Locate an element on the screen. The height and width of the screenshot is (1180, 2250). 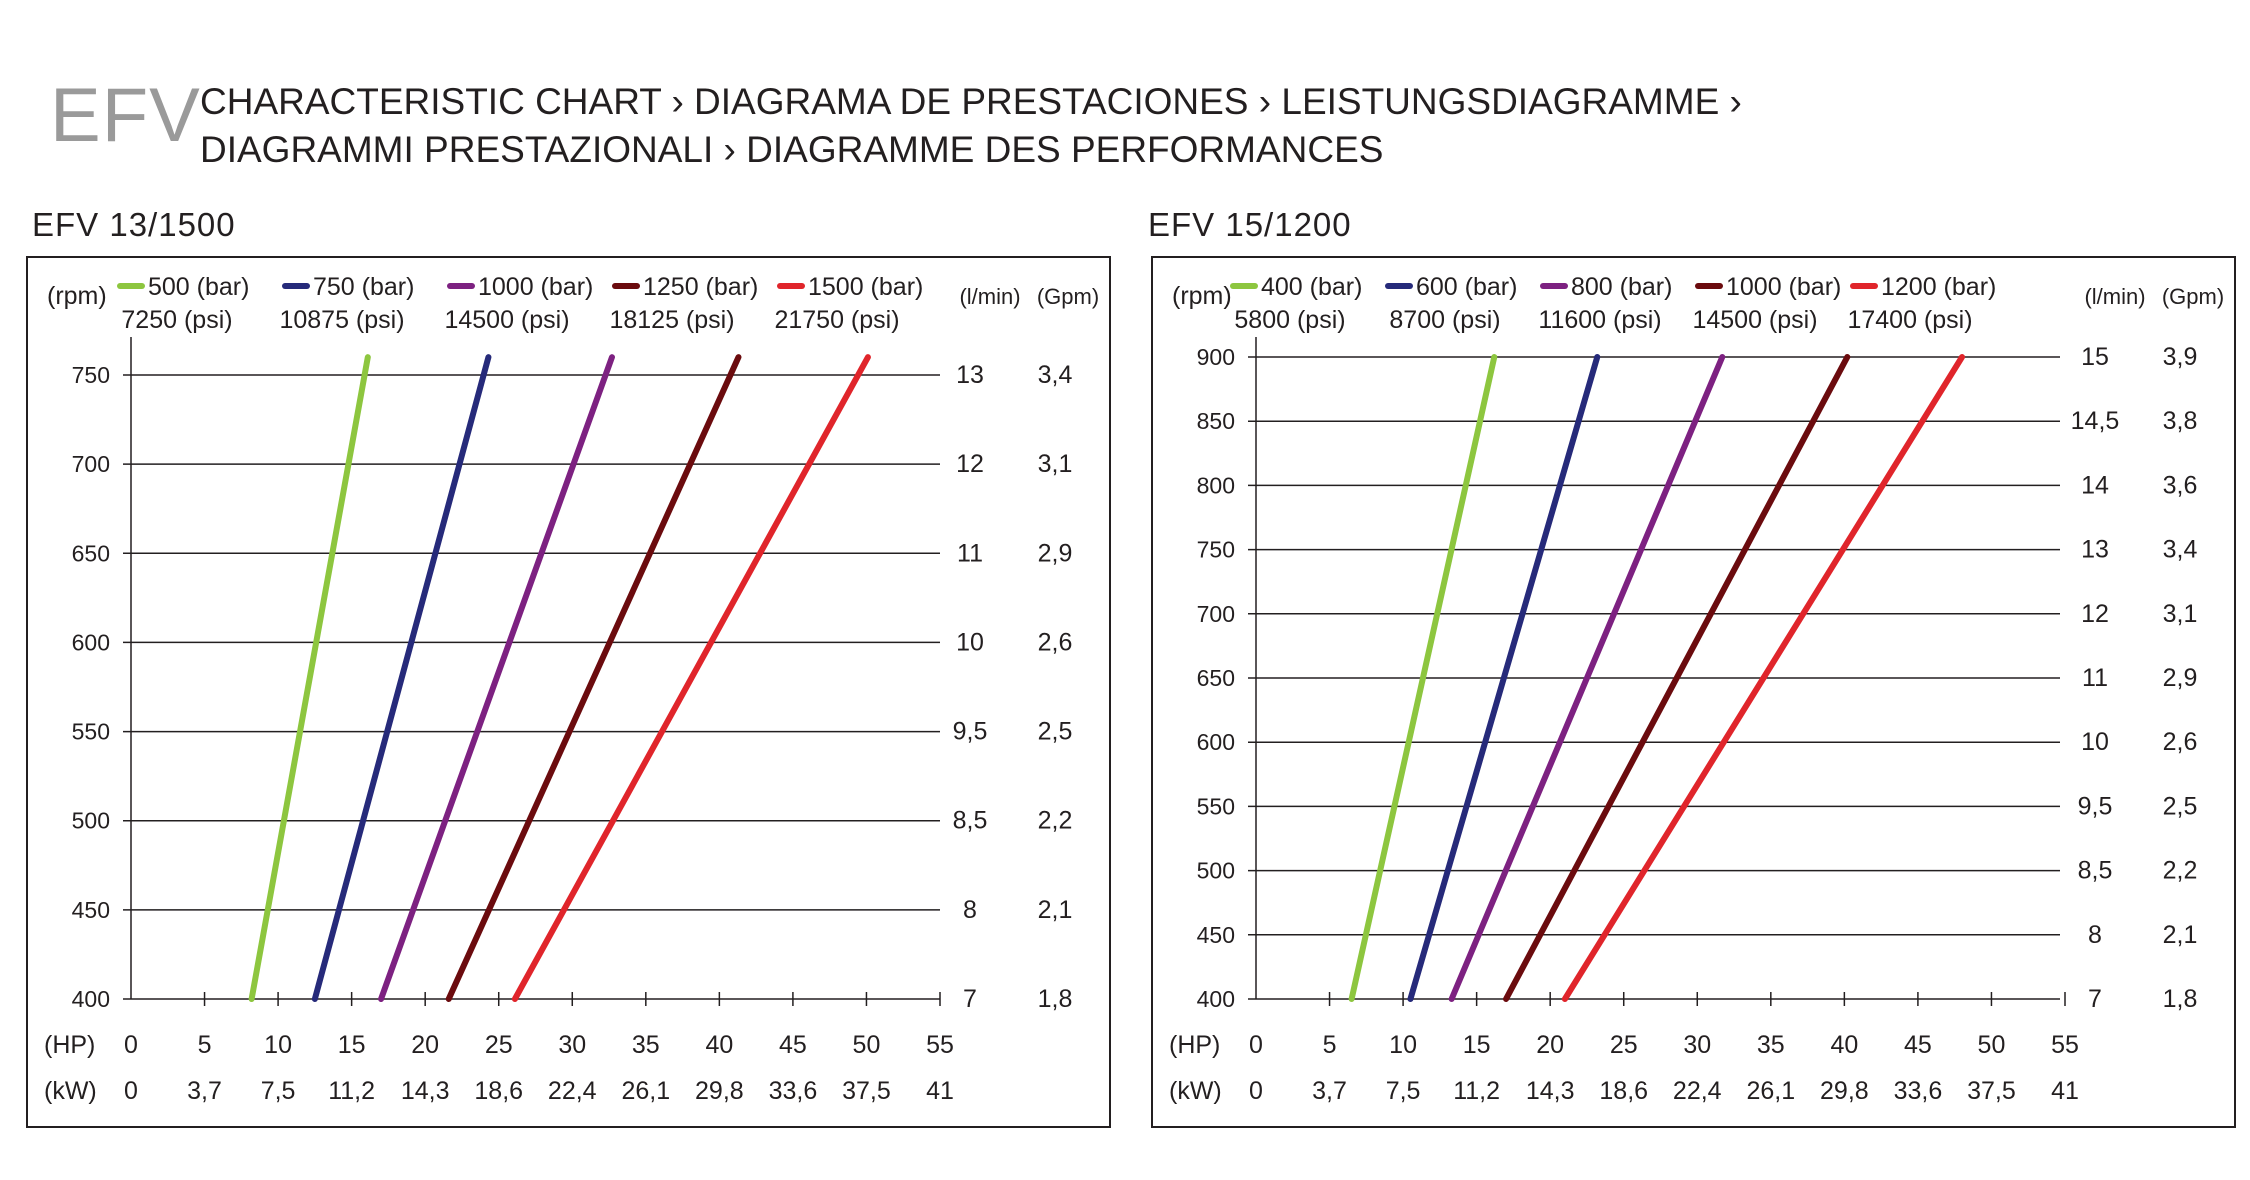
gpm-tick-label: 2,6 is located at coordinates (2180, 742).